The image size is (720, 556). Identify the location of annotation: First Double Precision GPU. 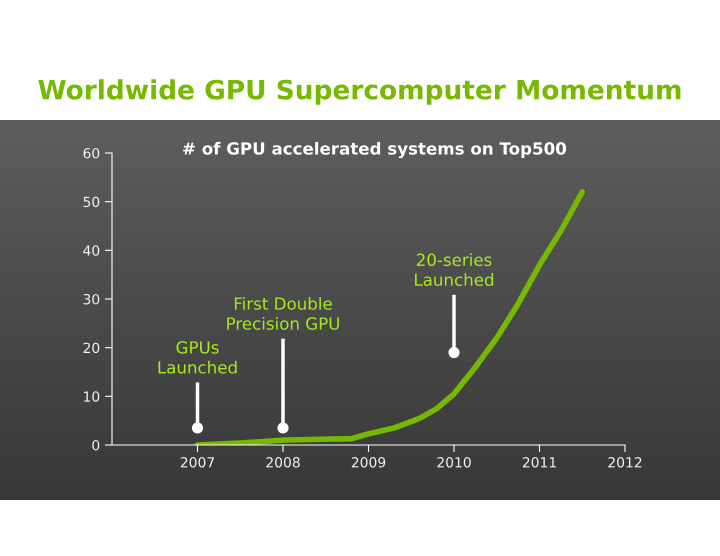
(283, 313).